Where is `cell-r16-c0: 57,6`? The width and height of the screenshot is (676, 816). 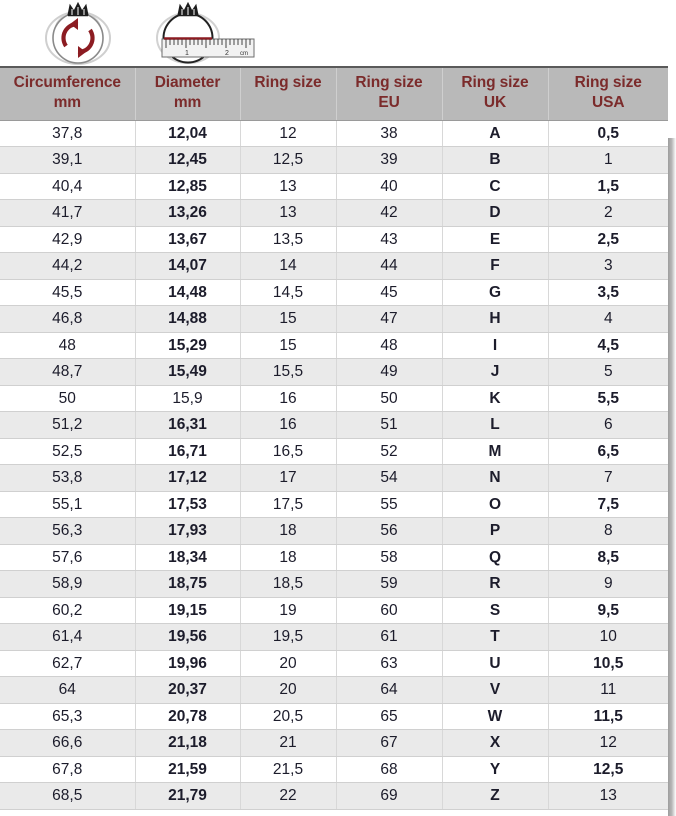 cell-r16-c0: 57,6 is located at coordinates (68, 558).